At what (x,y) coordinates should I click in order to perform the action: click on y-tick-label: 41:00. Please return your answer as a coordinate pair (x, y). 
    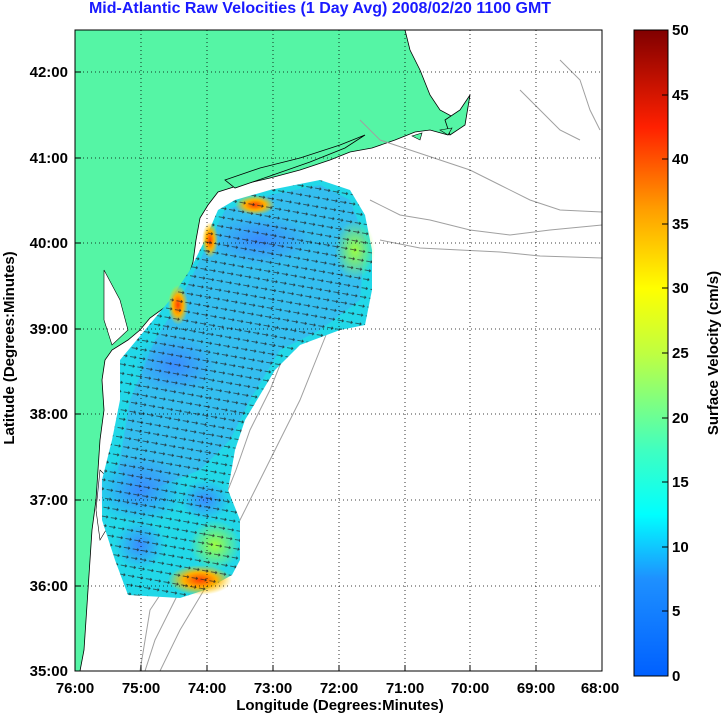
    Looking at the image, I should click on (49, 158).